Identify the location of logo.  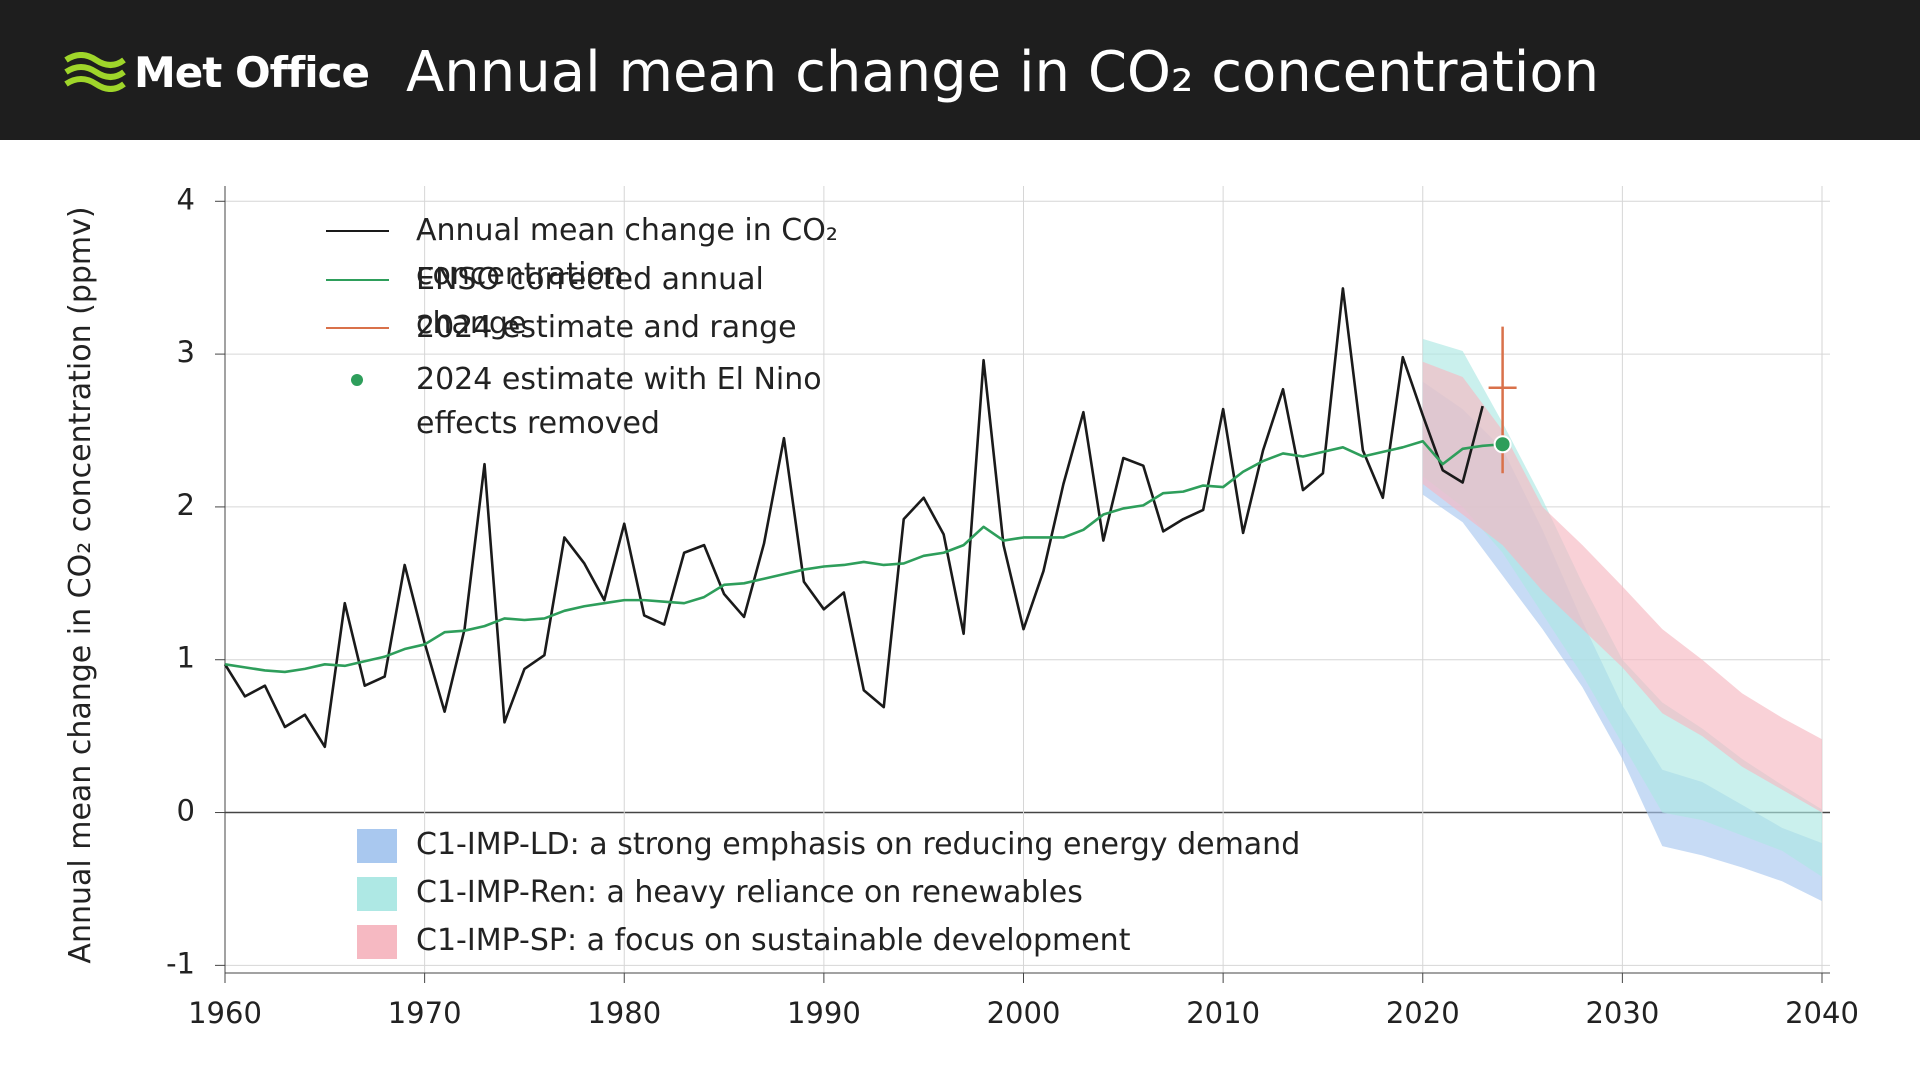
(95, 72).